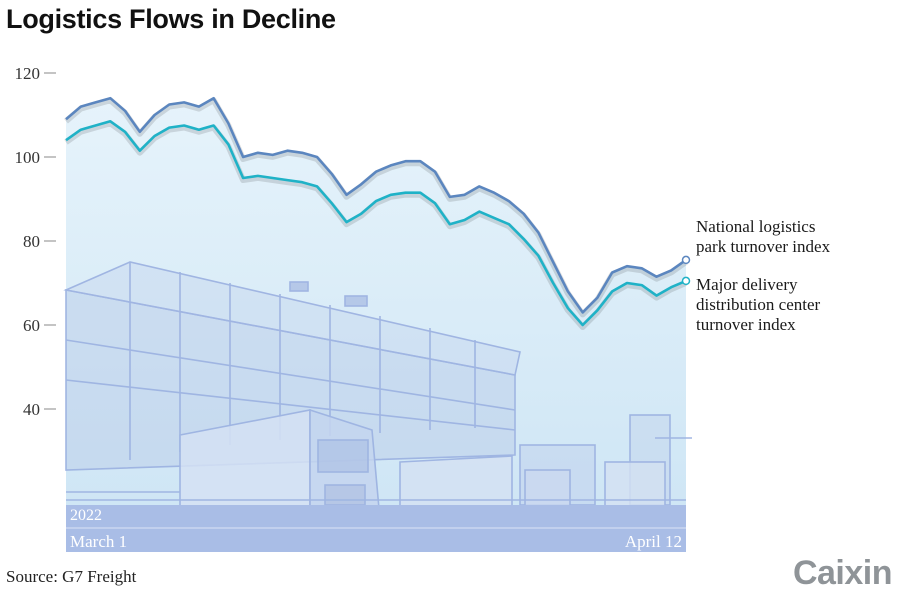  Describe the element at coordinates (686, 260) in the screenshot. I see `series-line-national-end-marker` at that location.